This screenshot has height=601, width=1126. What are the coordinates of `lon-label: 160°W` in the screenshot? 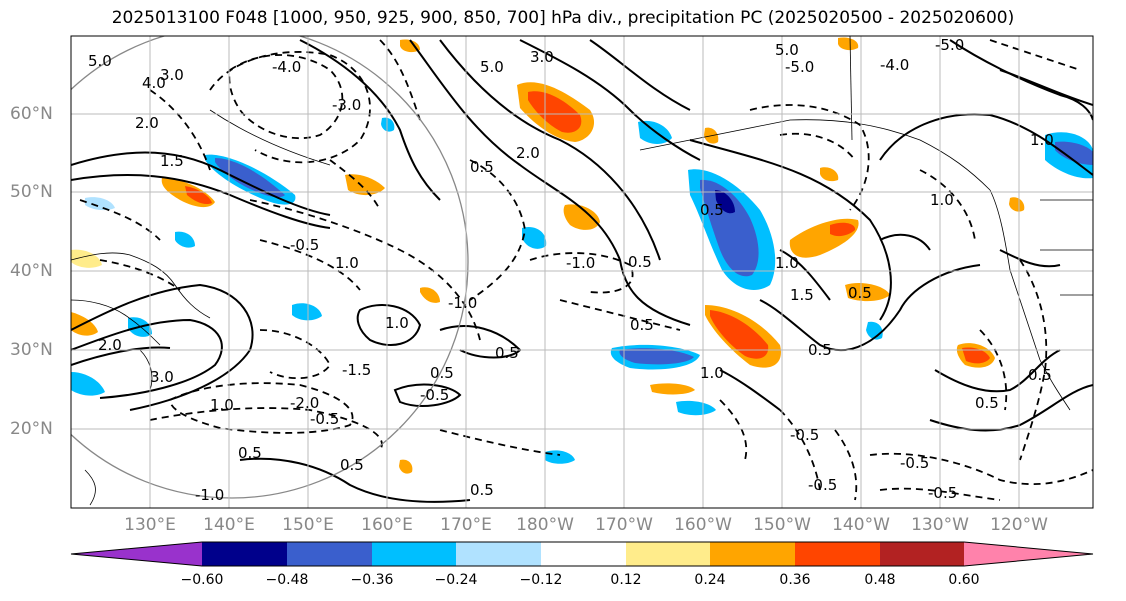 It's located at (703, 525).